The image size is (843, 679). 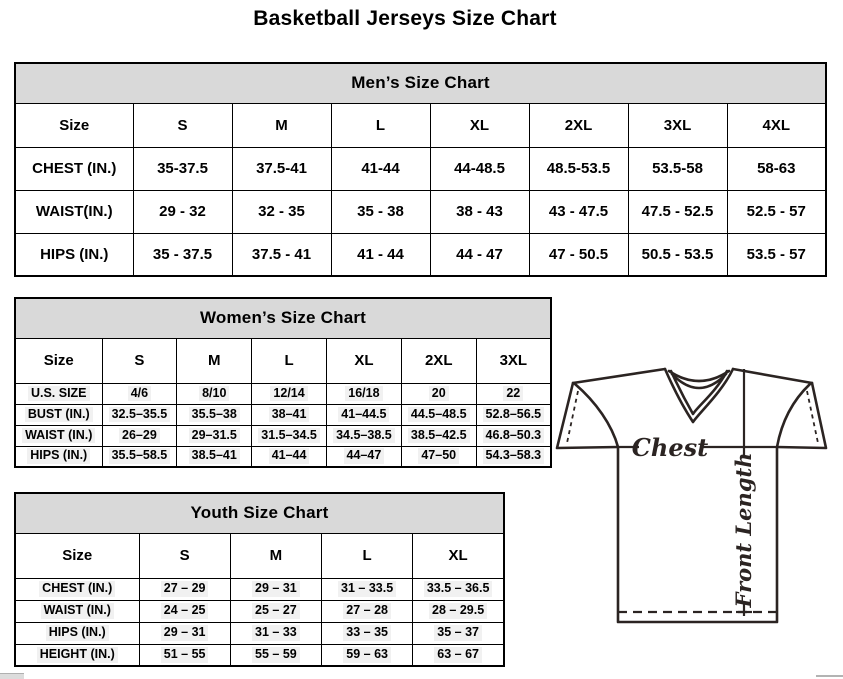 I want to click on womens-column-header-row: Size S M L XL 2XL 3XL, so click(x=283, y=360).